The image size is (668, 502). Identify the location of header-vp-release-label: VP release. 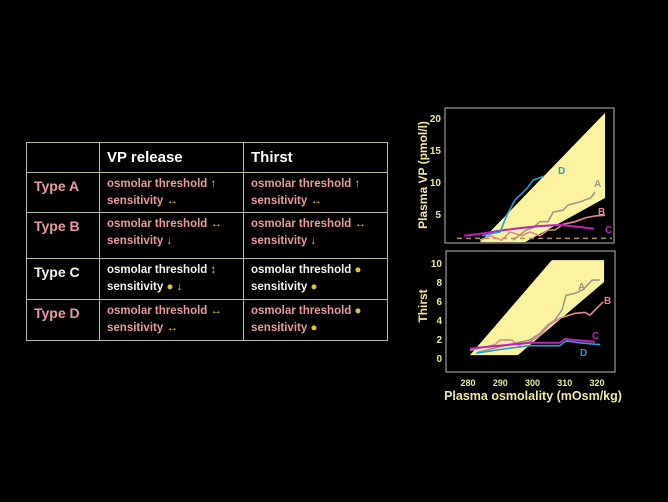
(145, 157).